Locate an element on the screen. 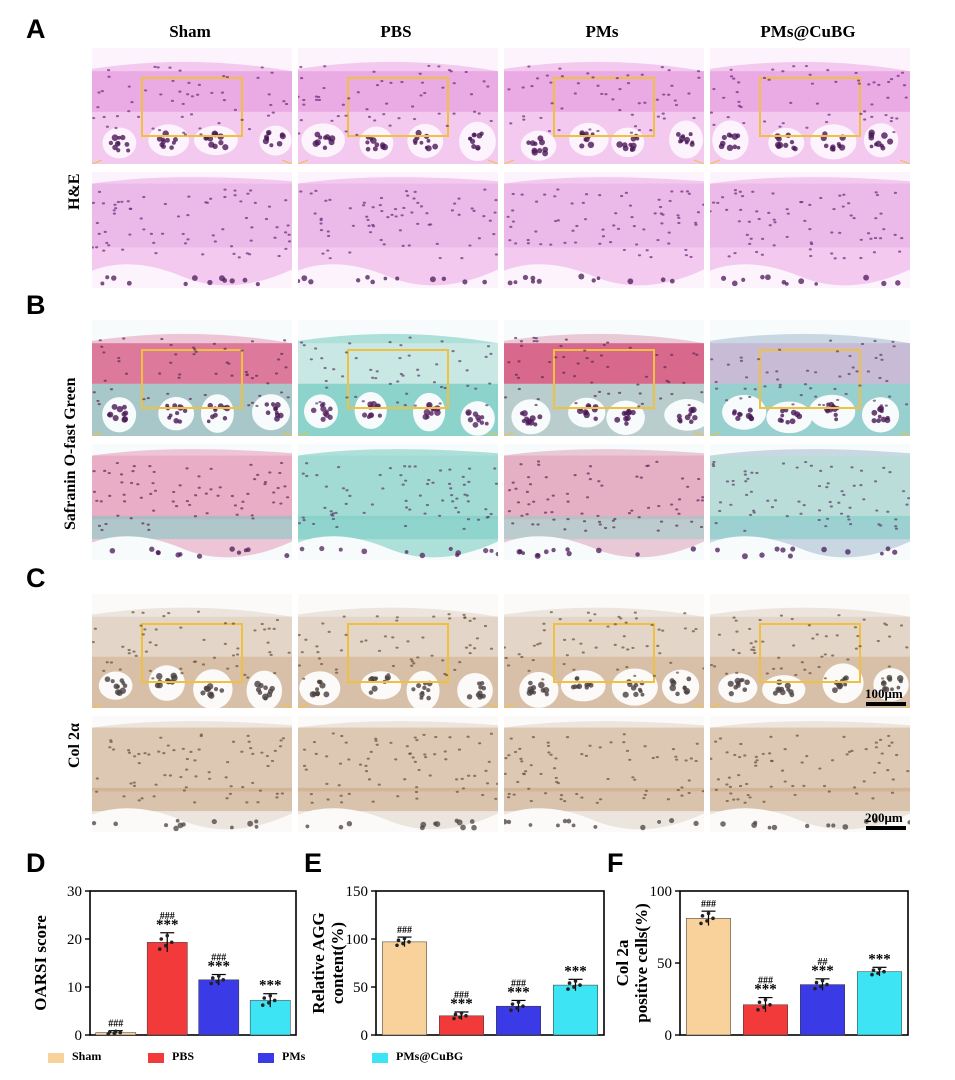  y-tick-label: 150 is located at coordinates (357, 892).